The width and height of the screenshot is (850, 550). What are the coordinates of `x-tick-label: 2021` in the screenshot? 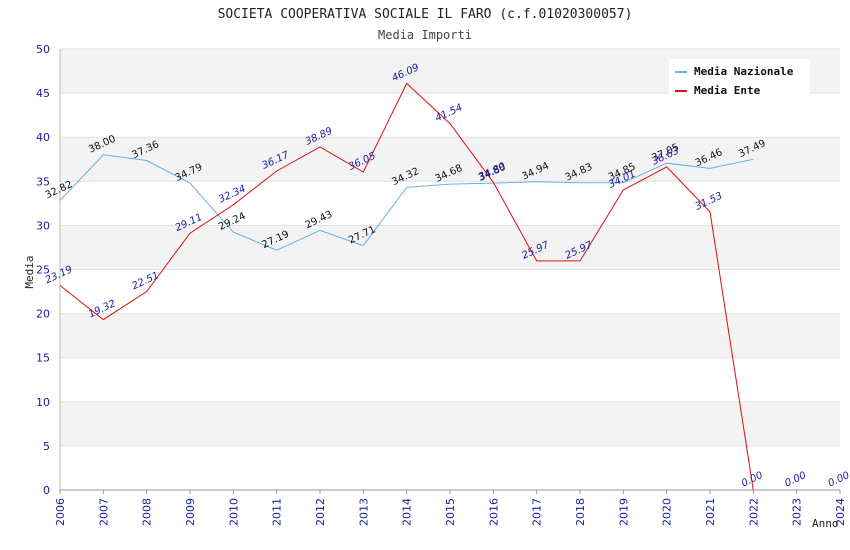 It's located at (710, 512).